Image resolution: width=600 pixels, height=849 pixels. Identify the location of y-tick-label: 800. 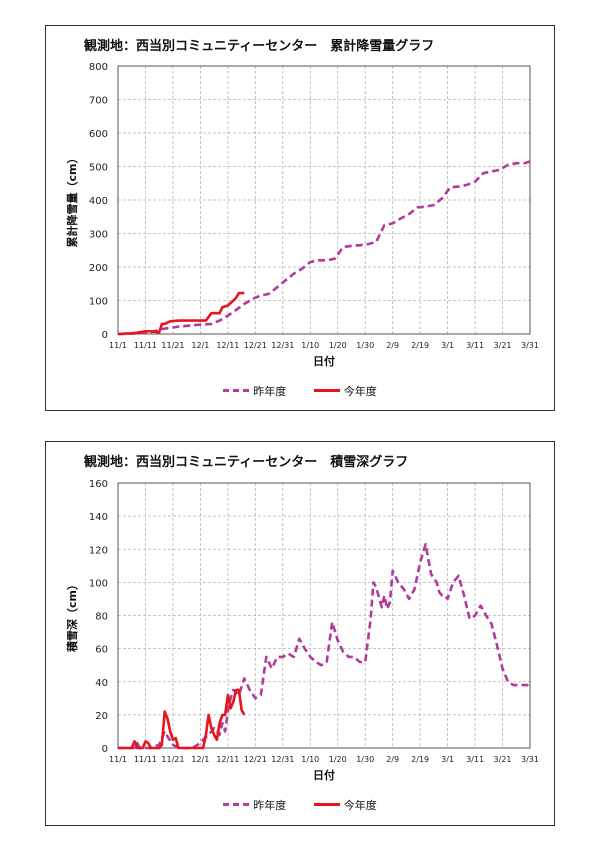
(98, 67).